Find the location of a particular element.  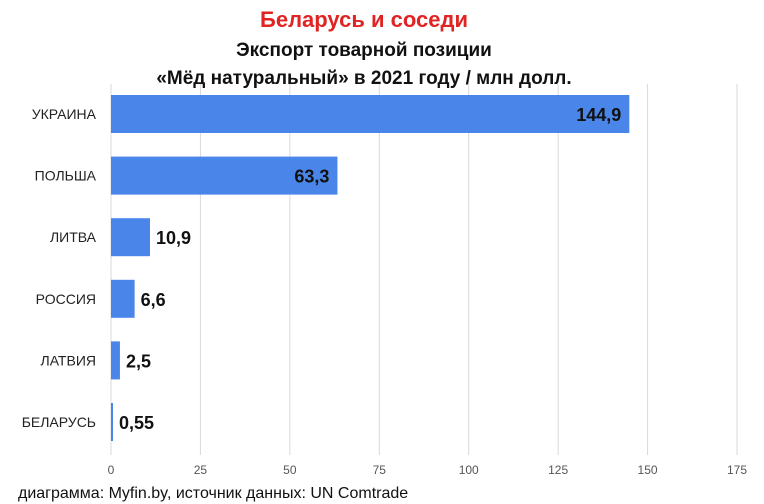

category-label-6: БЕЛАРУСЬ is located at coordinates (59, 422).